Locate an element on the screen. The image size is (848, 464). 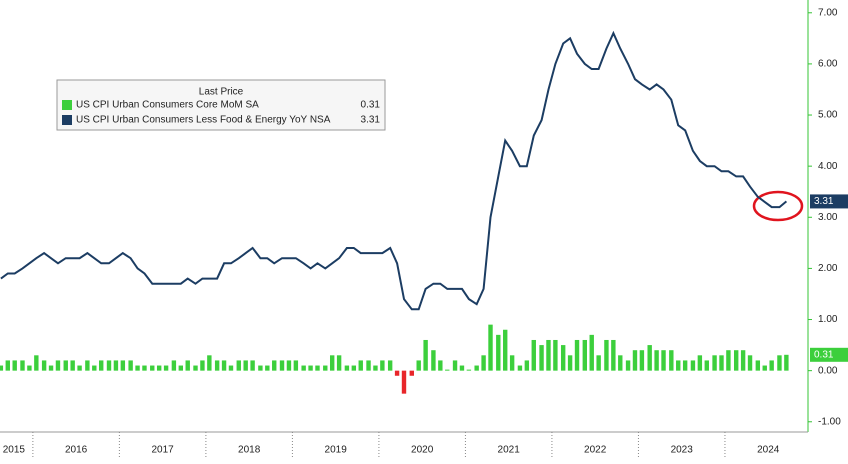
legend-box is located at coordinates (221, 105).